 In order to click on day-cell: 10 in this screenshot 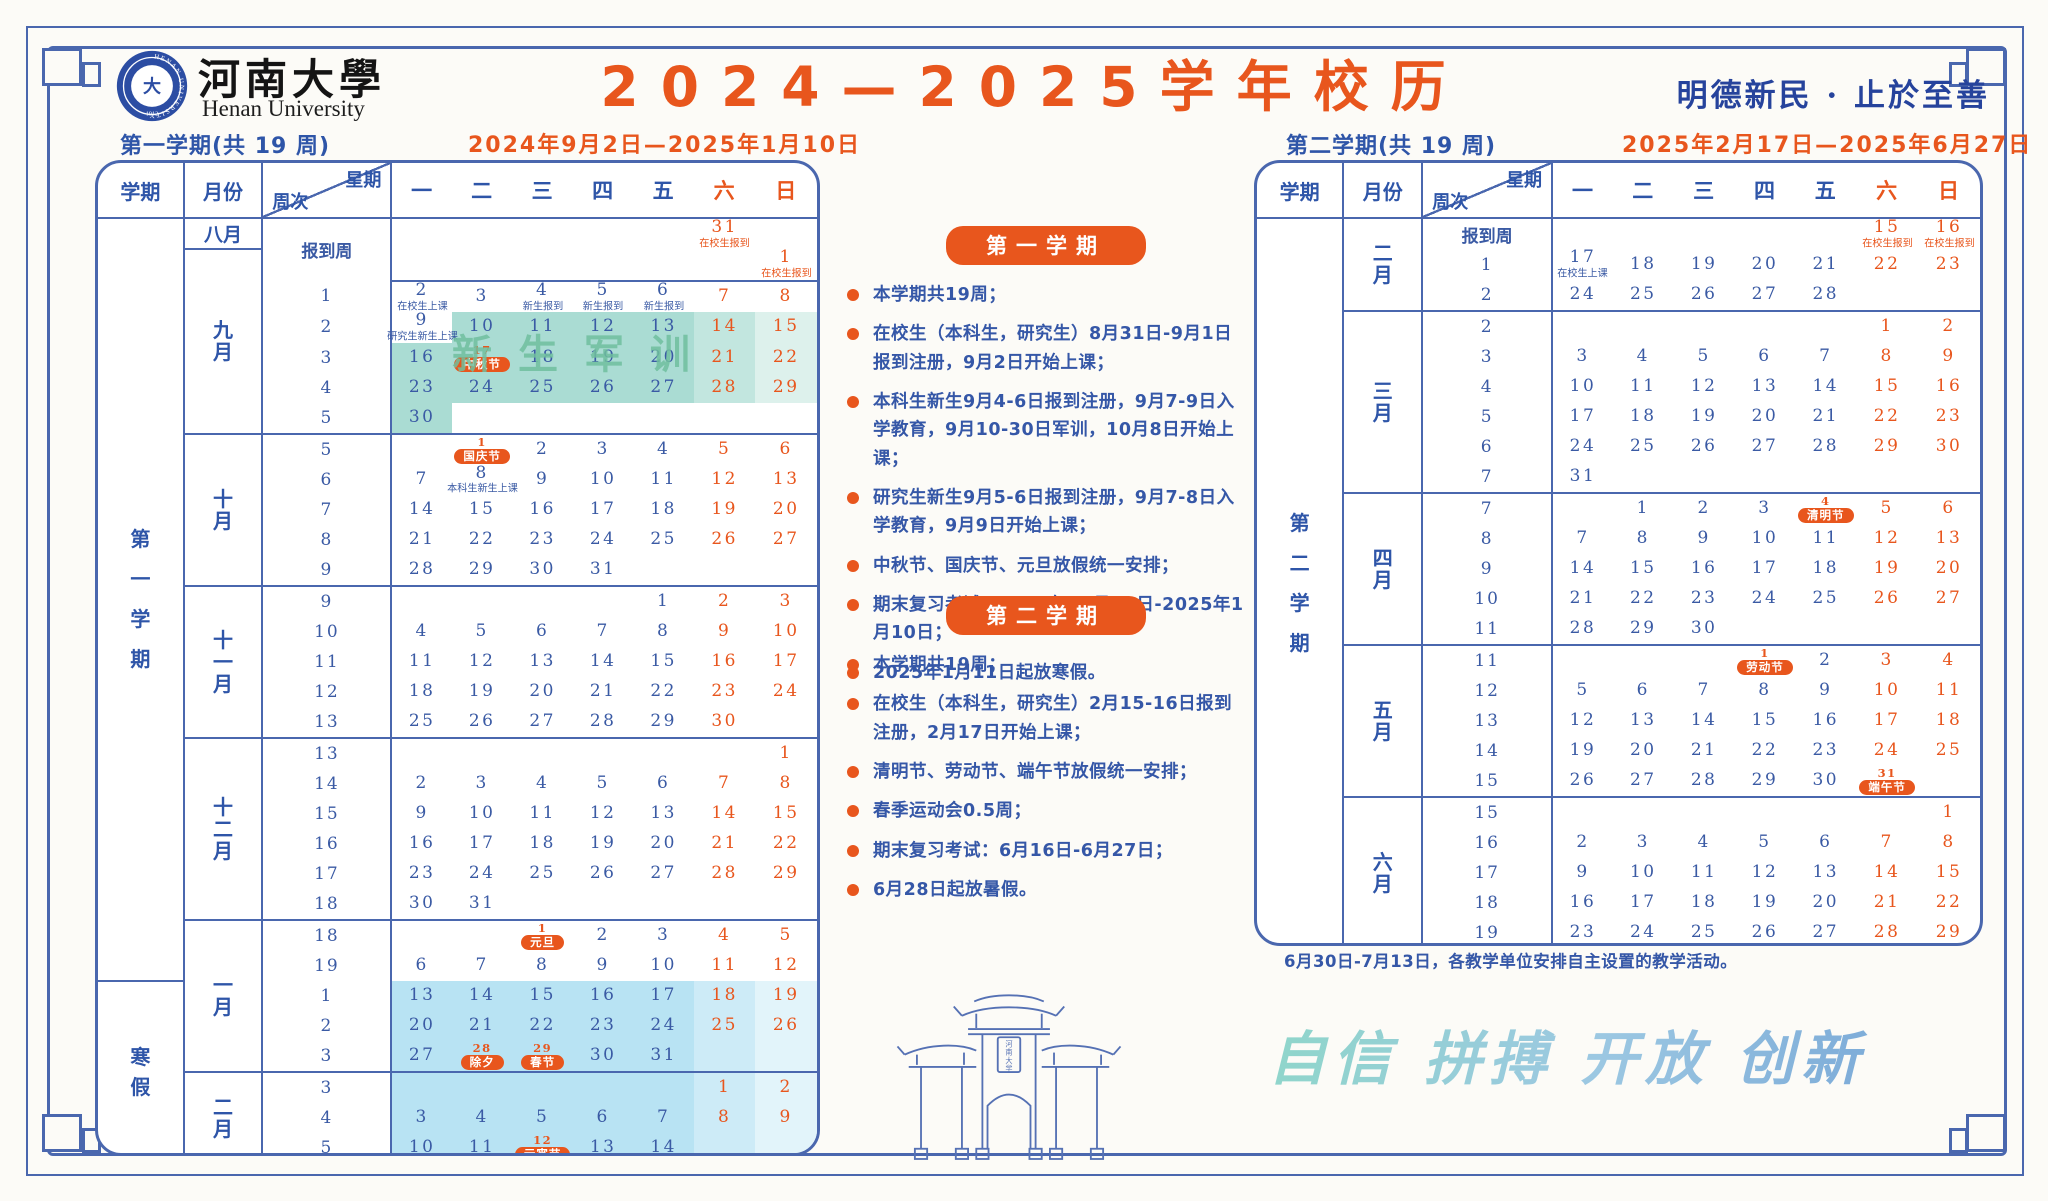, I will do `click(482, 814)`.